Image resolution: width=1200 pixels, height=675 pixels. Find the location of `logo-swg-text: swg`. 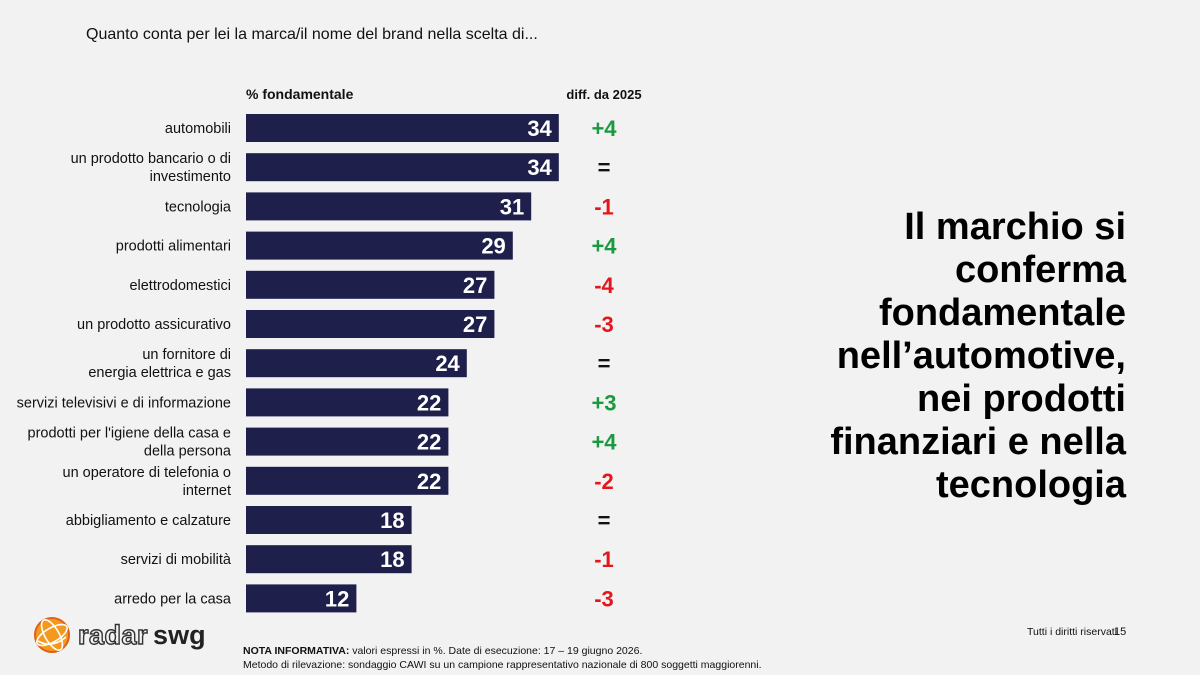

logo-swg-text: swg is located at coordinates (179, 634).